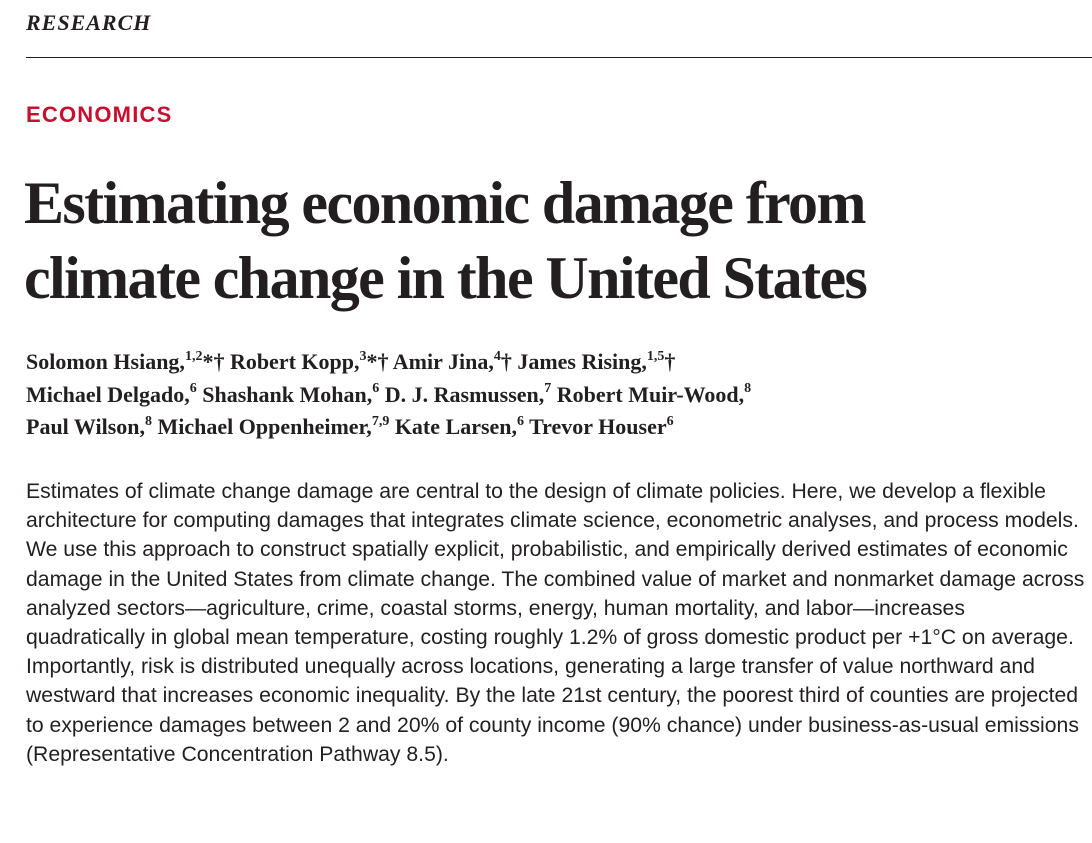  Describe the element at coordinates (598, 426) in the screenshot. I see `author-name: Trevor Houser` at that location.